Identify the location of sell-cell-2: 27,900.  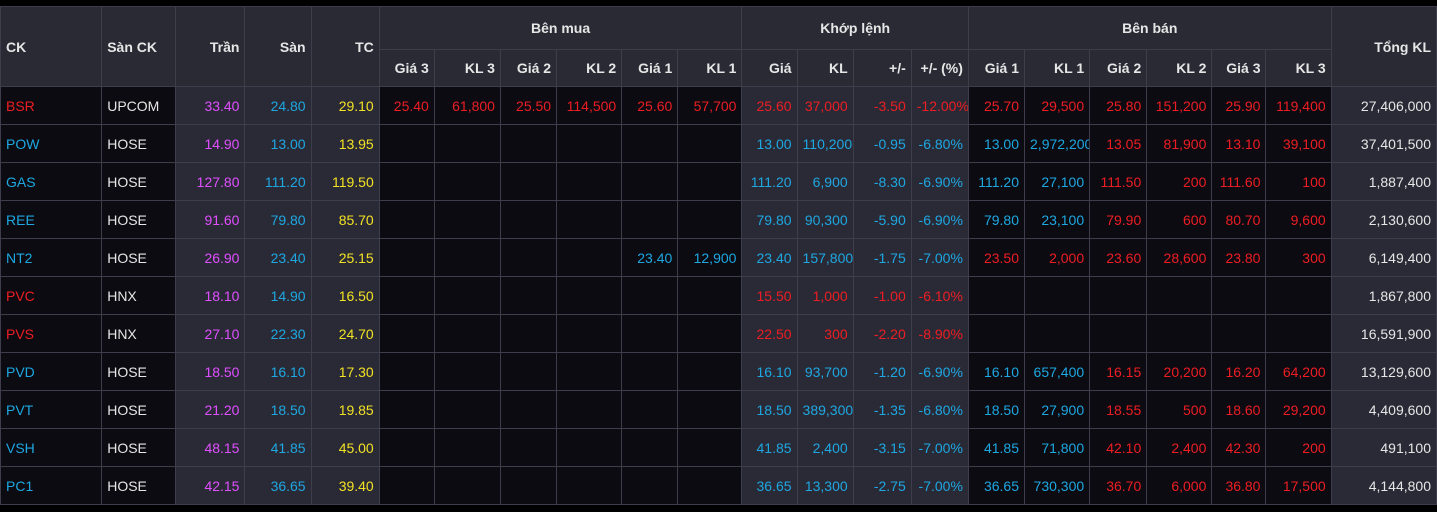
(1057, 409).